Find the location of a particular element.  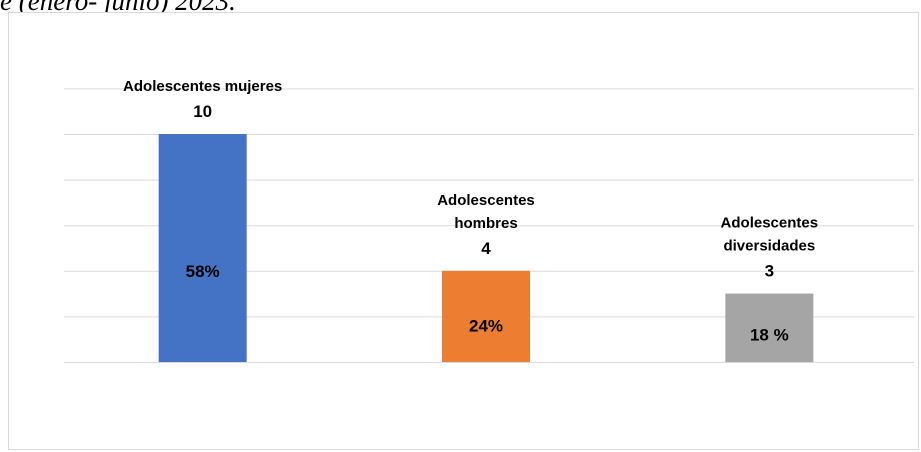

percent-label: 58% is located at coordinates (203, 271).